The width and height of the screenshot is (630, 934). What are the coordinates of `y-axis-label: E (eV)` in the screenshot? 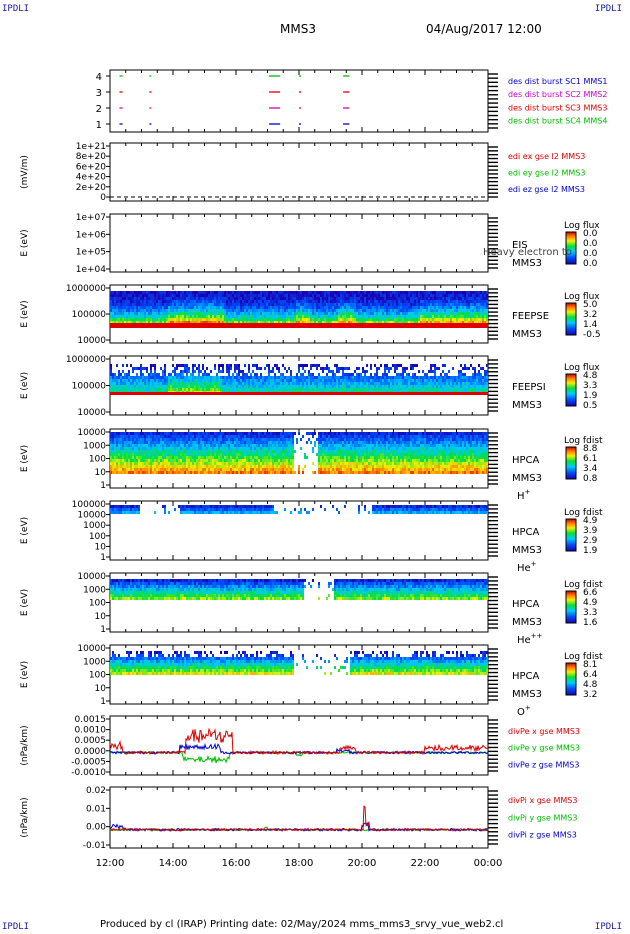 It's located at (25, 242).